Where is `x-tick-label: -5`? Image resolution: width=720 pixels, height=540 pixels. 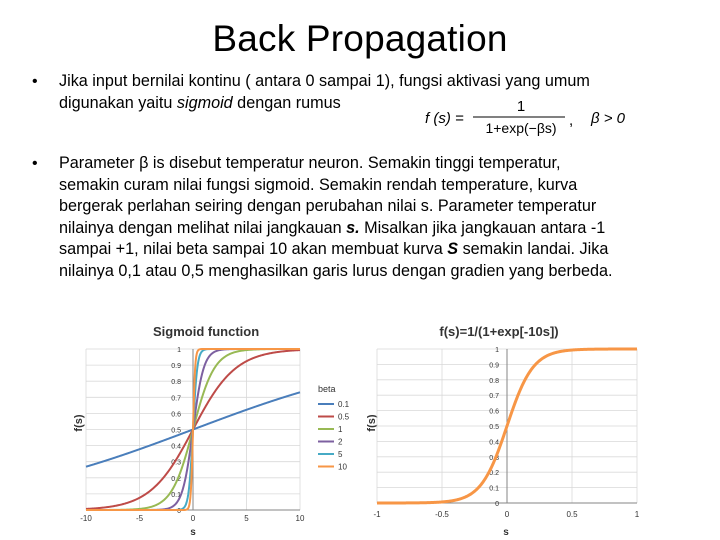 x-tick-label: -5 is located at coordinates (140, 518).